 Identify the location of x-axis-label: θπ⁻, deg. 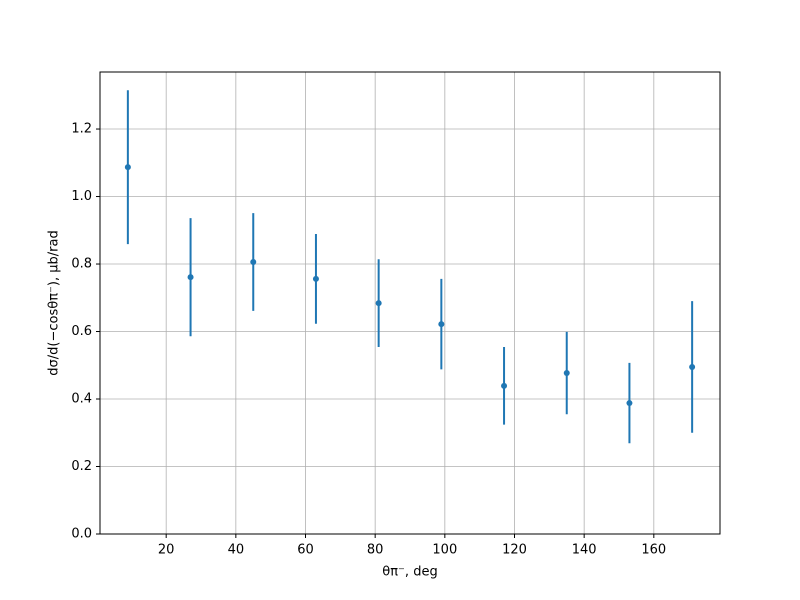
(409, 572).